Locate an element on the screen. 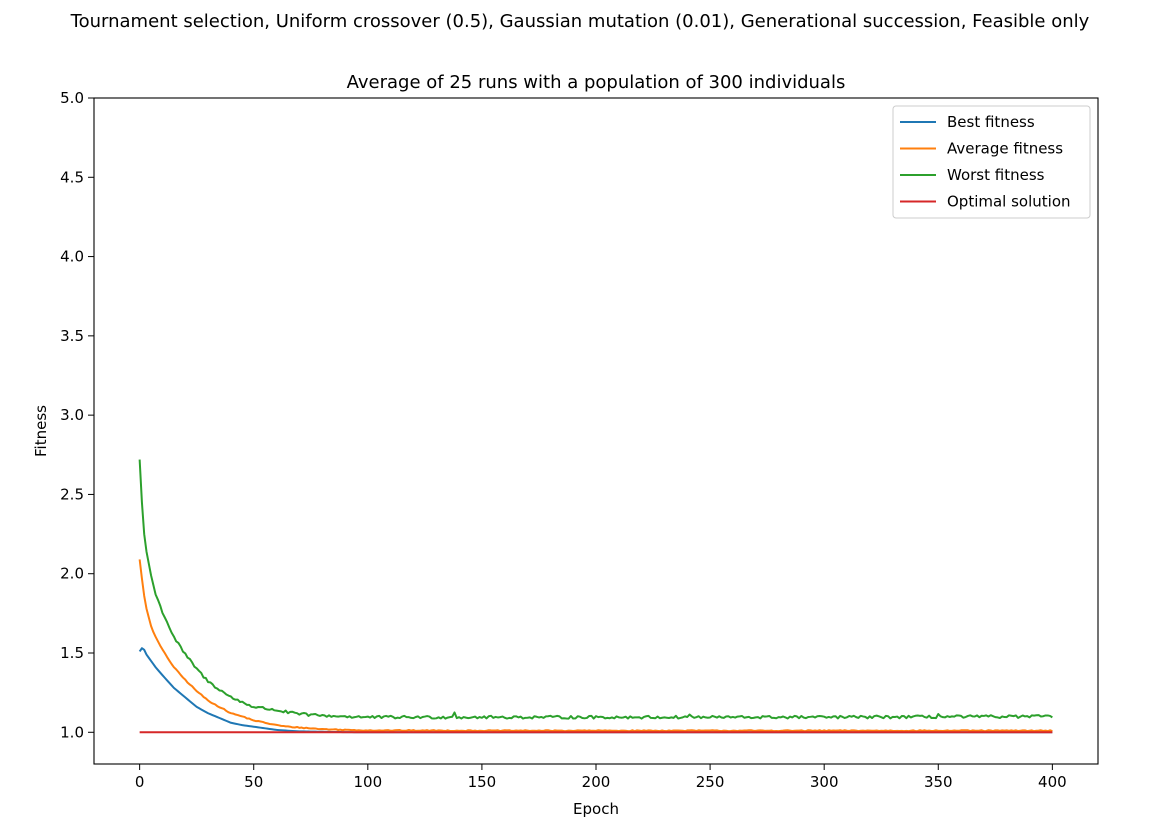  series-line-best-fitness is located at coordinates (595, 690).